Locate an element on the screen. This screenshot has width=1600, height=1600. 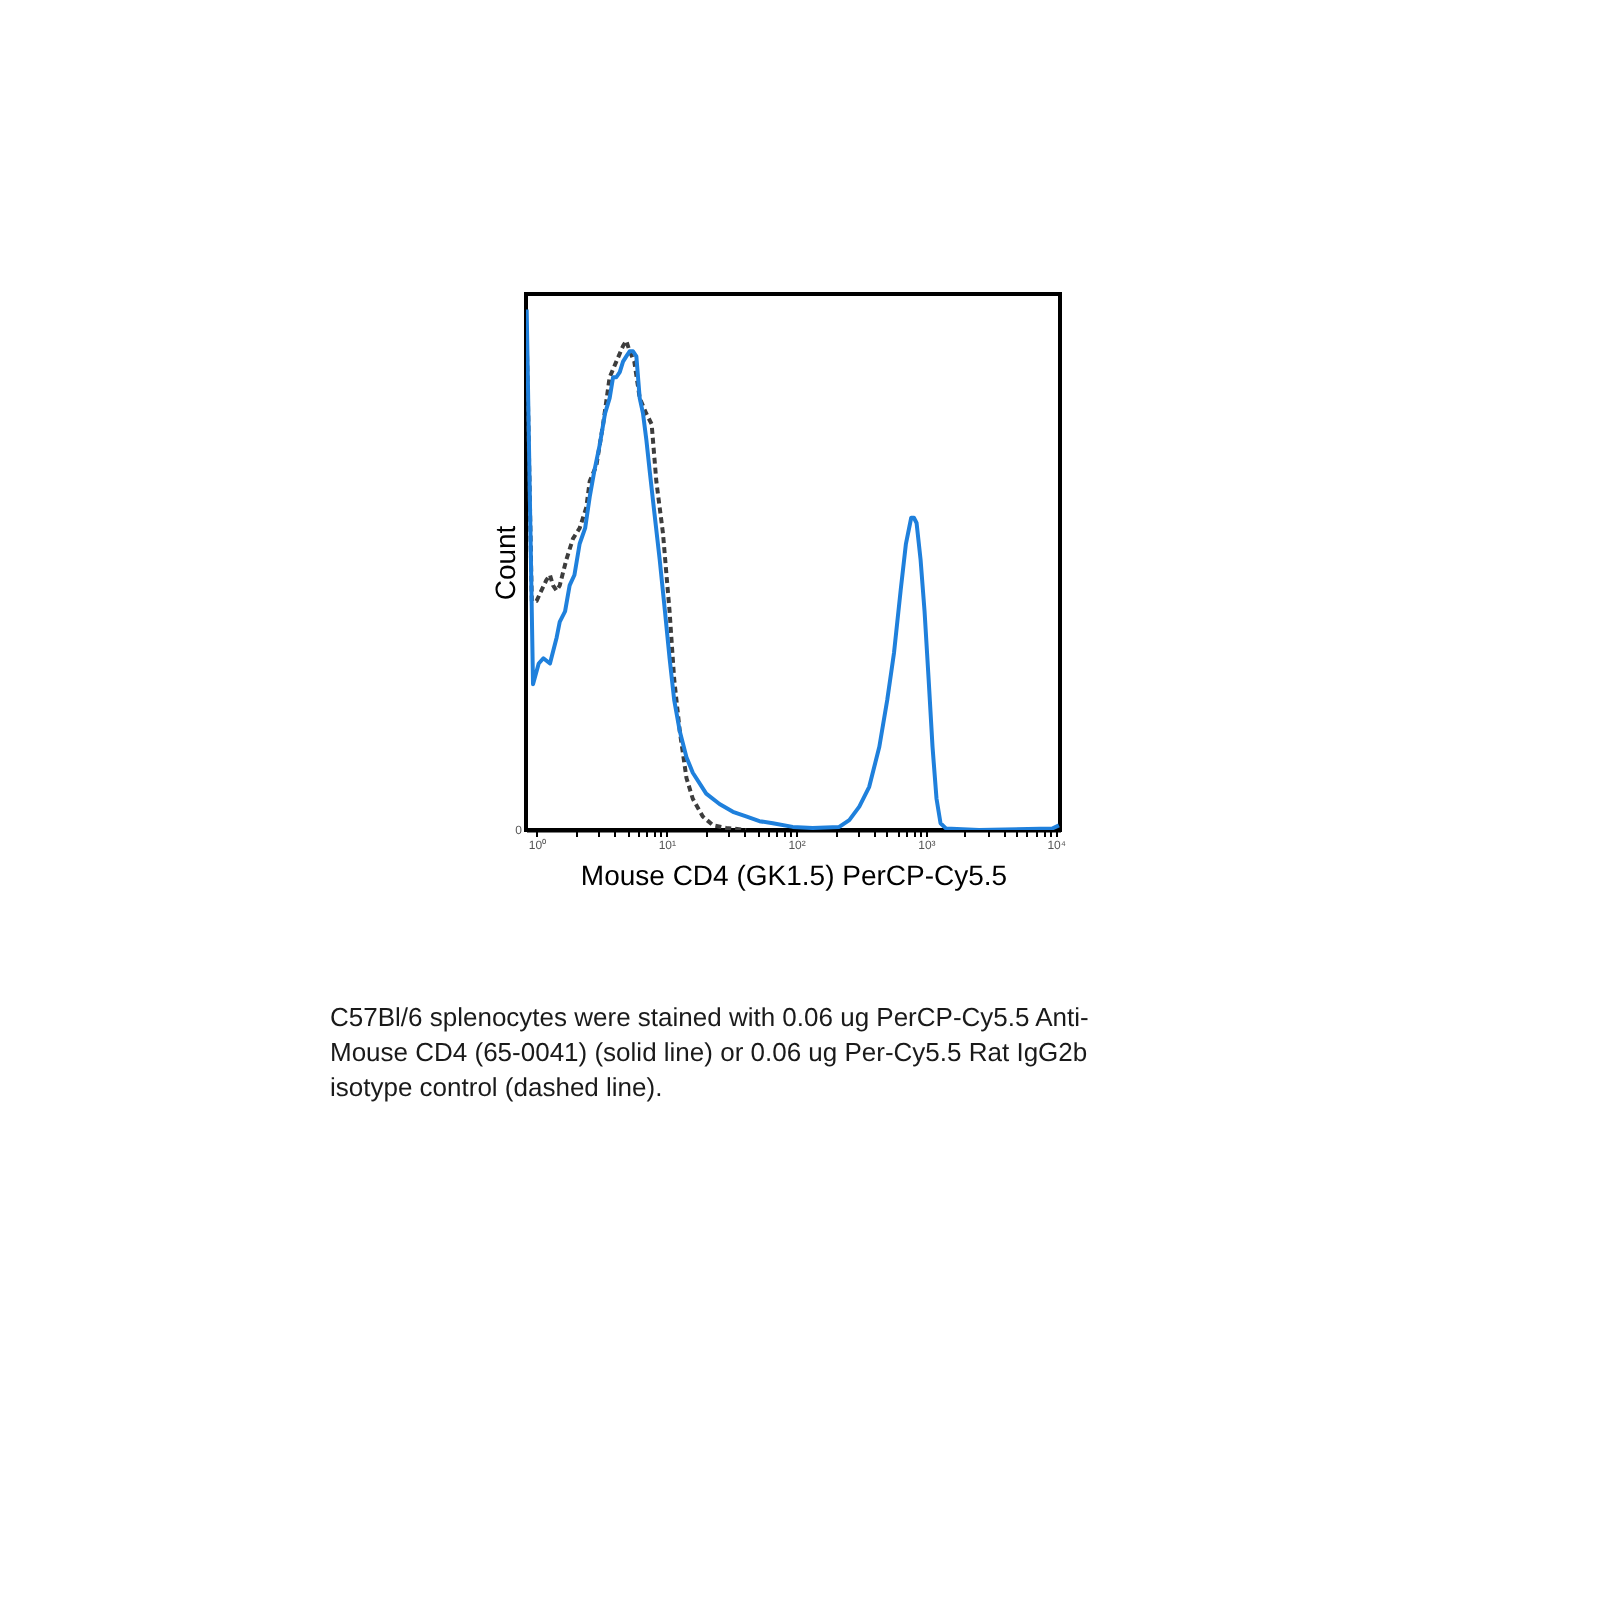
x-axis-title: Mouse CD4 (GK1.5) PerCP-Cy5.5 is located at coordinates (794, 875).